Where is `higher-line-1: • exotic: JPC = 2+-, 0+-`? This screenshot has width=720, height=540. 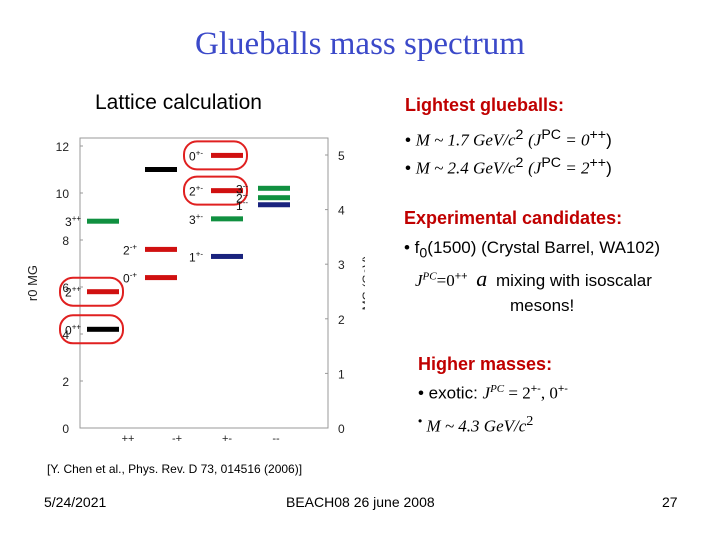
higher-line-1: • exotic: JPC = 2+-, 0+- is located at coordinates (493, 393).